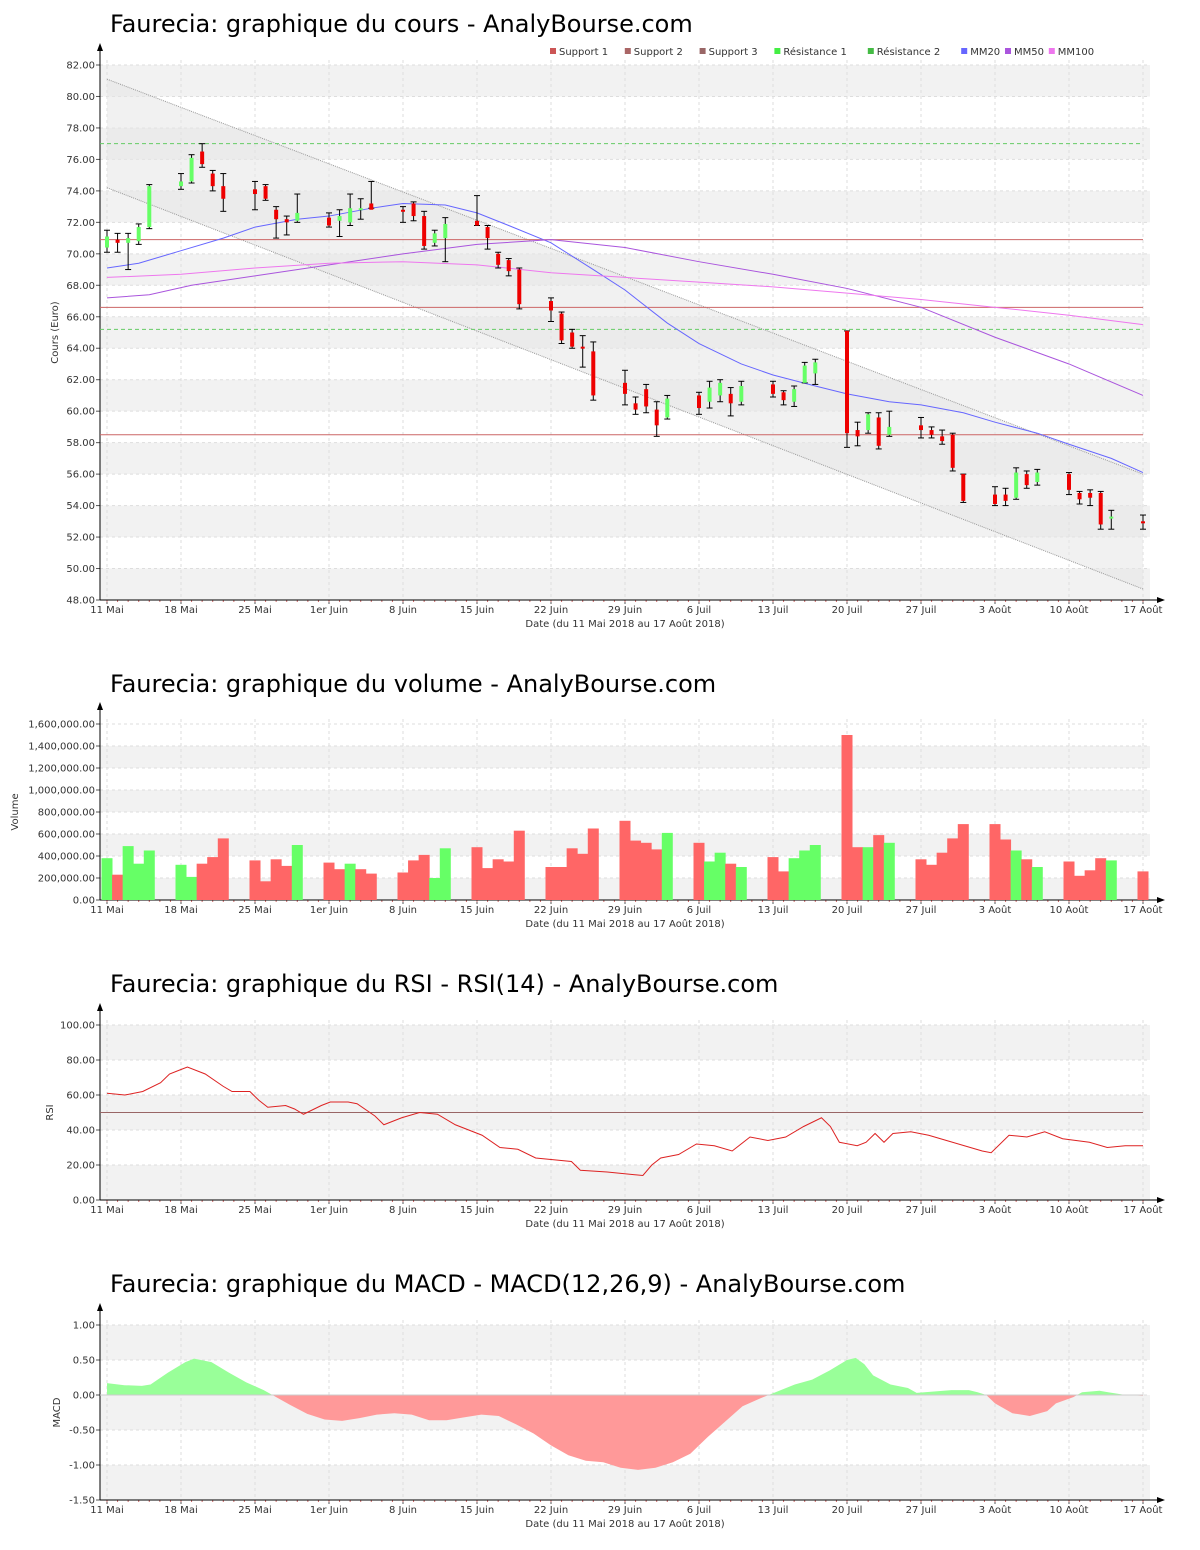 Image resolution: width=1200 pixels, height=1550 pixels. What do you see at coordinates (80, 538) in the screenshot?
I see `y-tick-label: 52.00` at bounding box center [80, 538].